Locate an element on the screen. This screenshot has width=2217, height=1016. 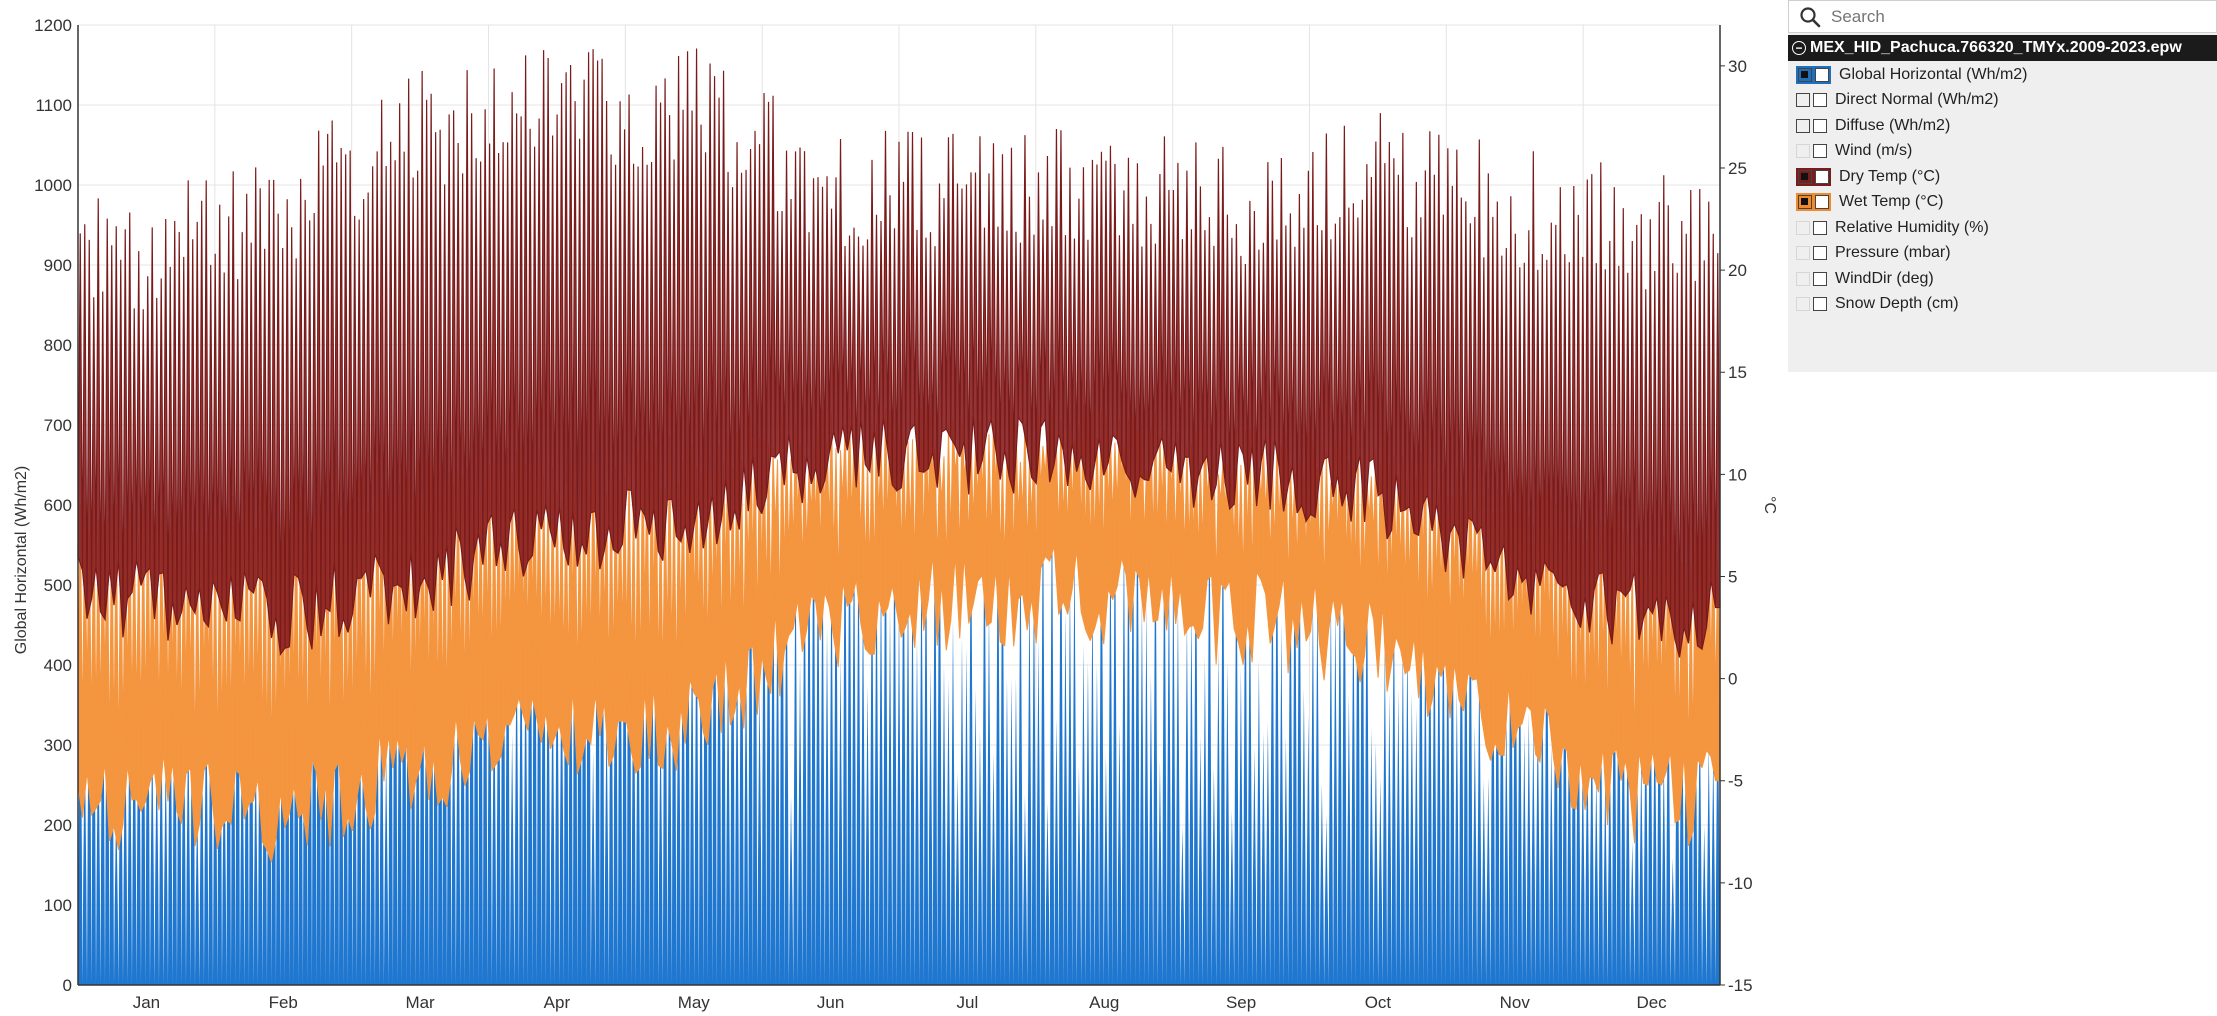
series-label: Direct Normal (Wh/m2) is located at coordinates (1917, 99).